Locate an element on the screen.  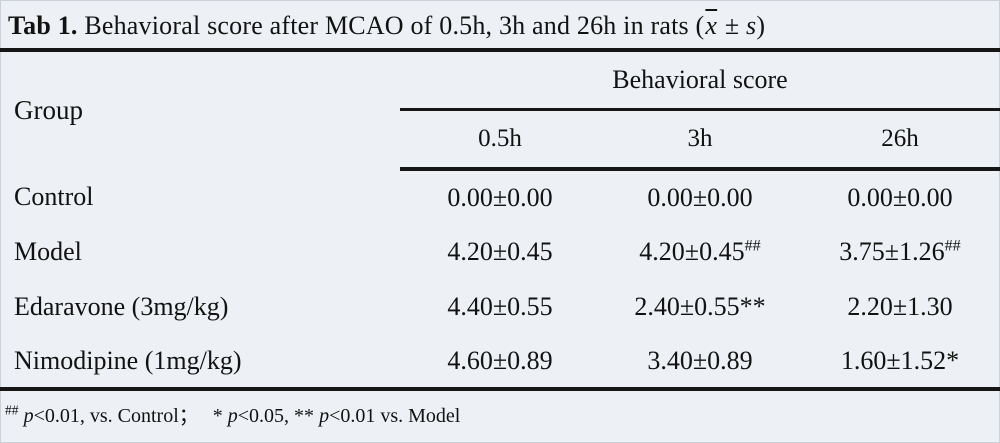
mean-symbol: x is located at coordinates (711, 25).